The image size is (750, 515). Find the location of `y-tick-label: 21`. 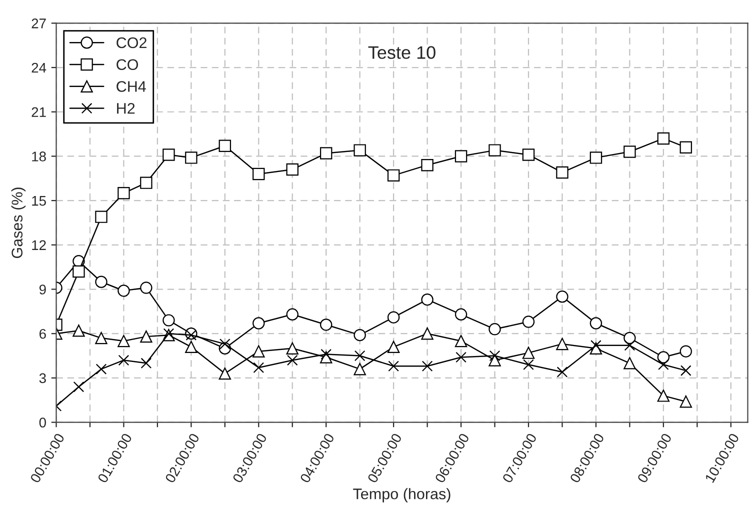

y-tick-label: 21 is located at coordinates (39, 112).